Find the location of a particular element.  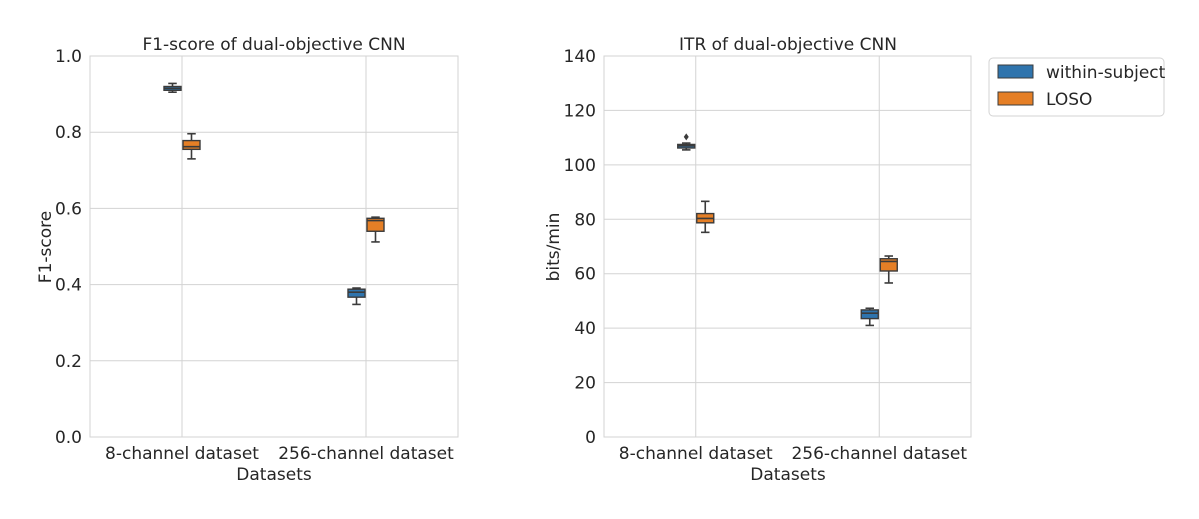

itr-box-within-subject-8-channel is located at coordinates (686, 142).